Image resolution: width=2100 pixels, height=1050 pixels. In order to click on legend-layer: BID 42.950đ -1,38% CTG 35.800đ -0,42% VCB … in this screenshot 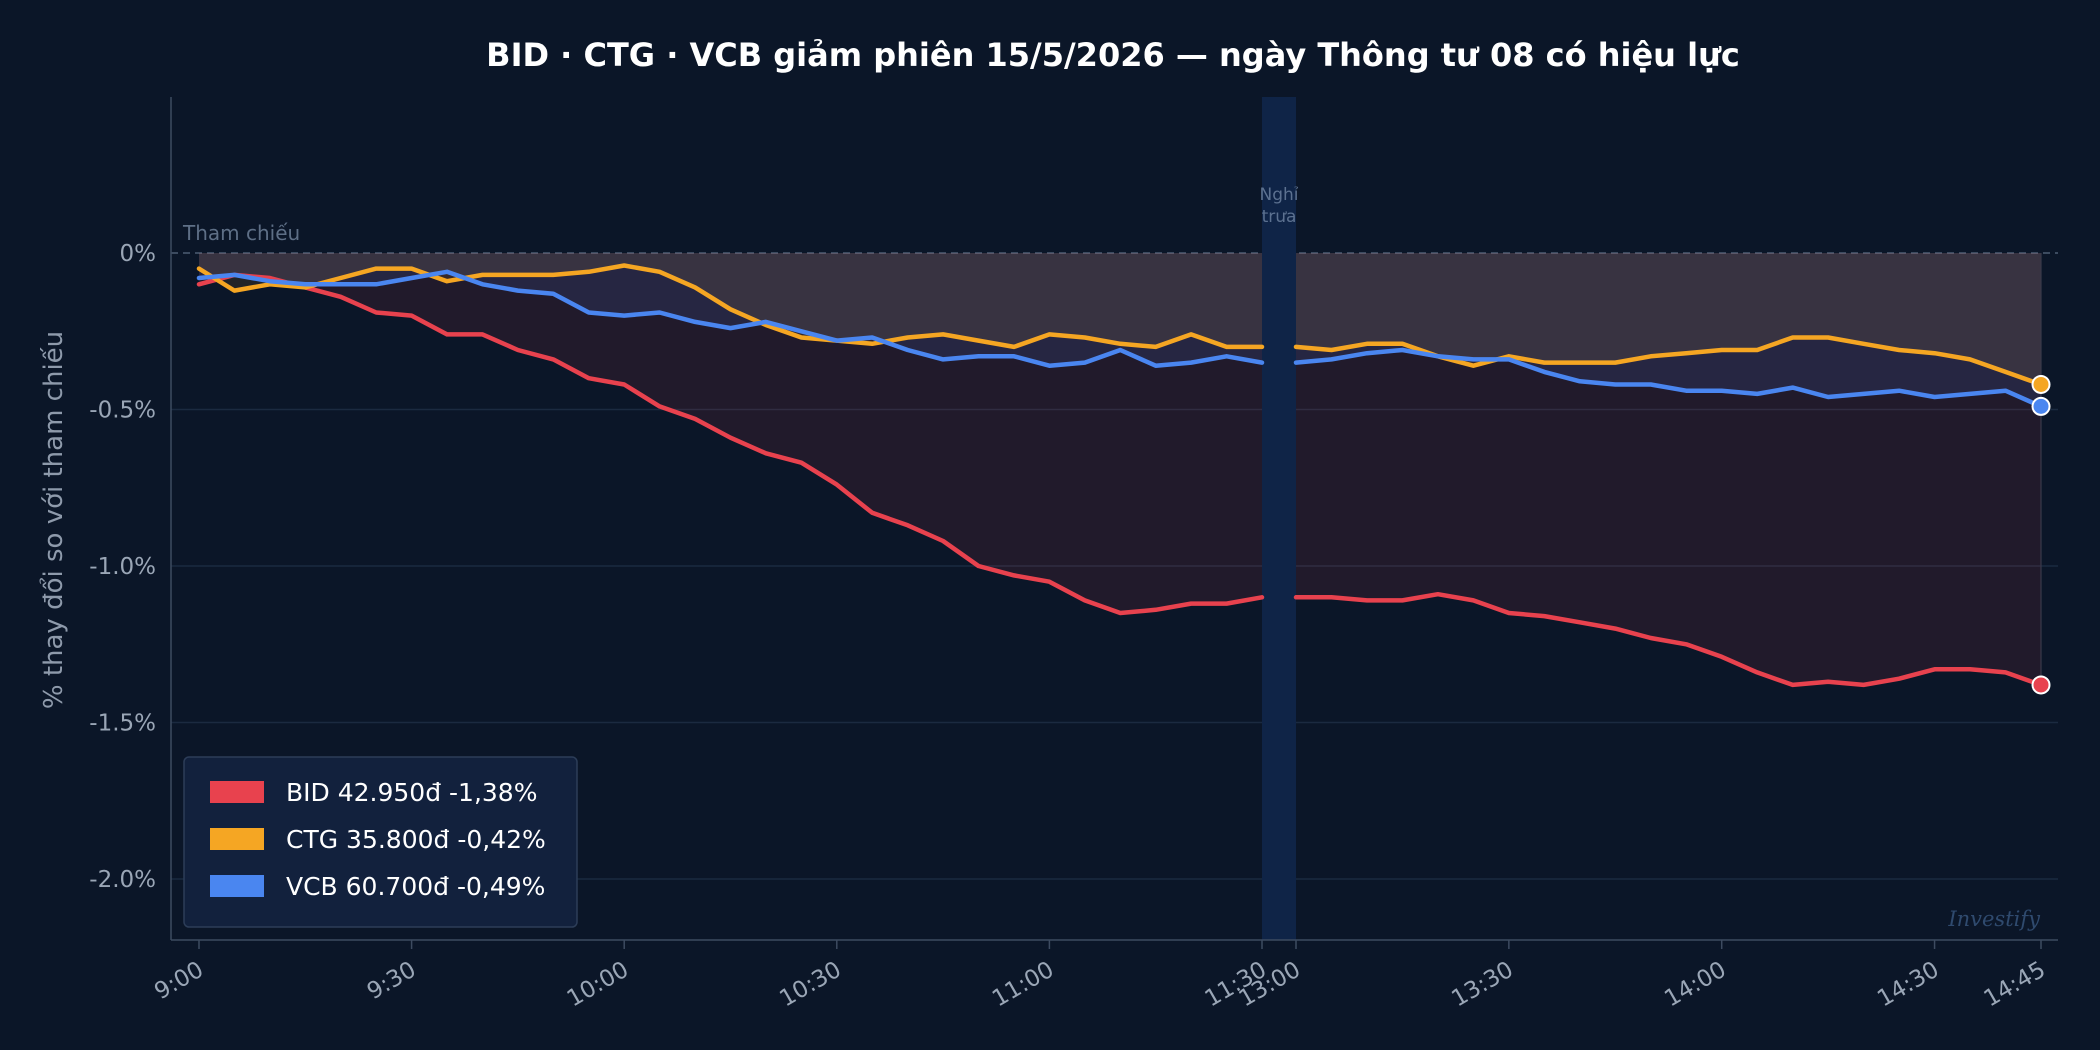, I will do `click(380, 842)`.